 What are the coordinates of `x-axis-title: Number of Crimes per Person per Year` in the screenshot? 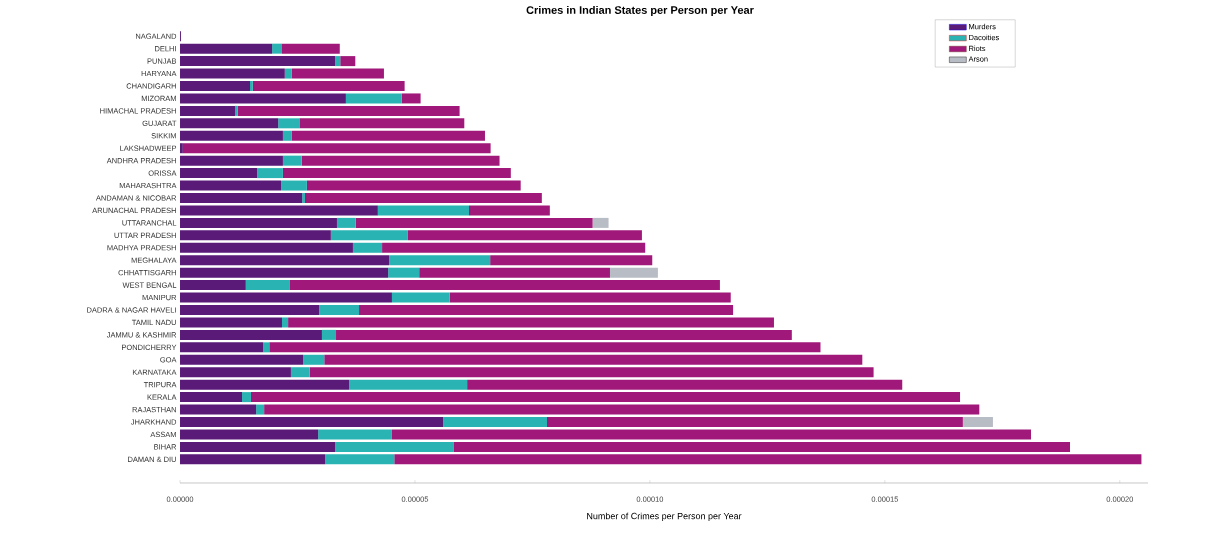 It's located at (664, 516).